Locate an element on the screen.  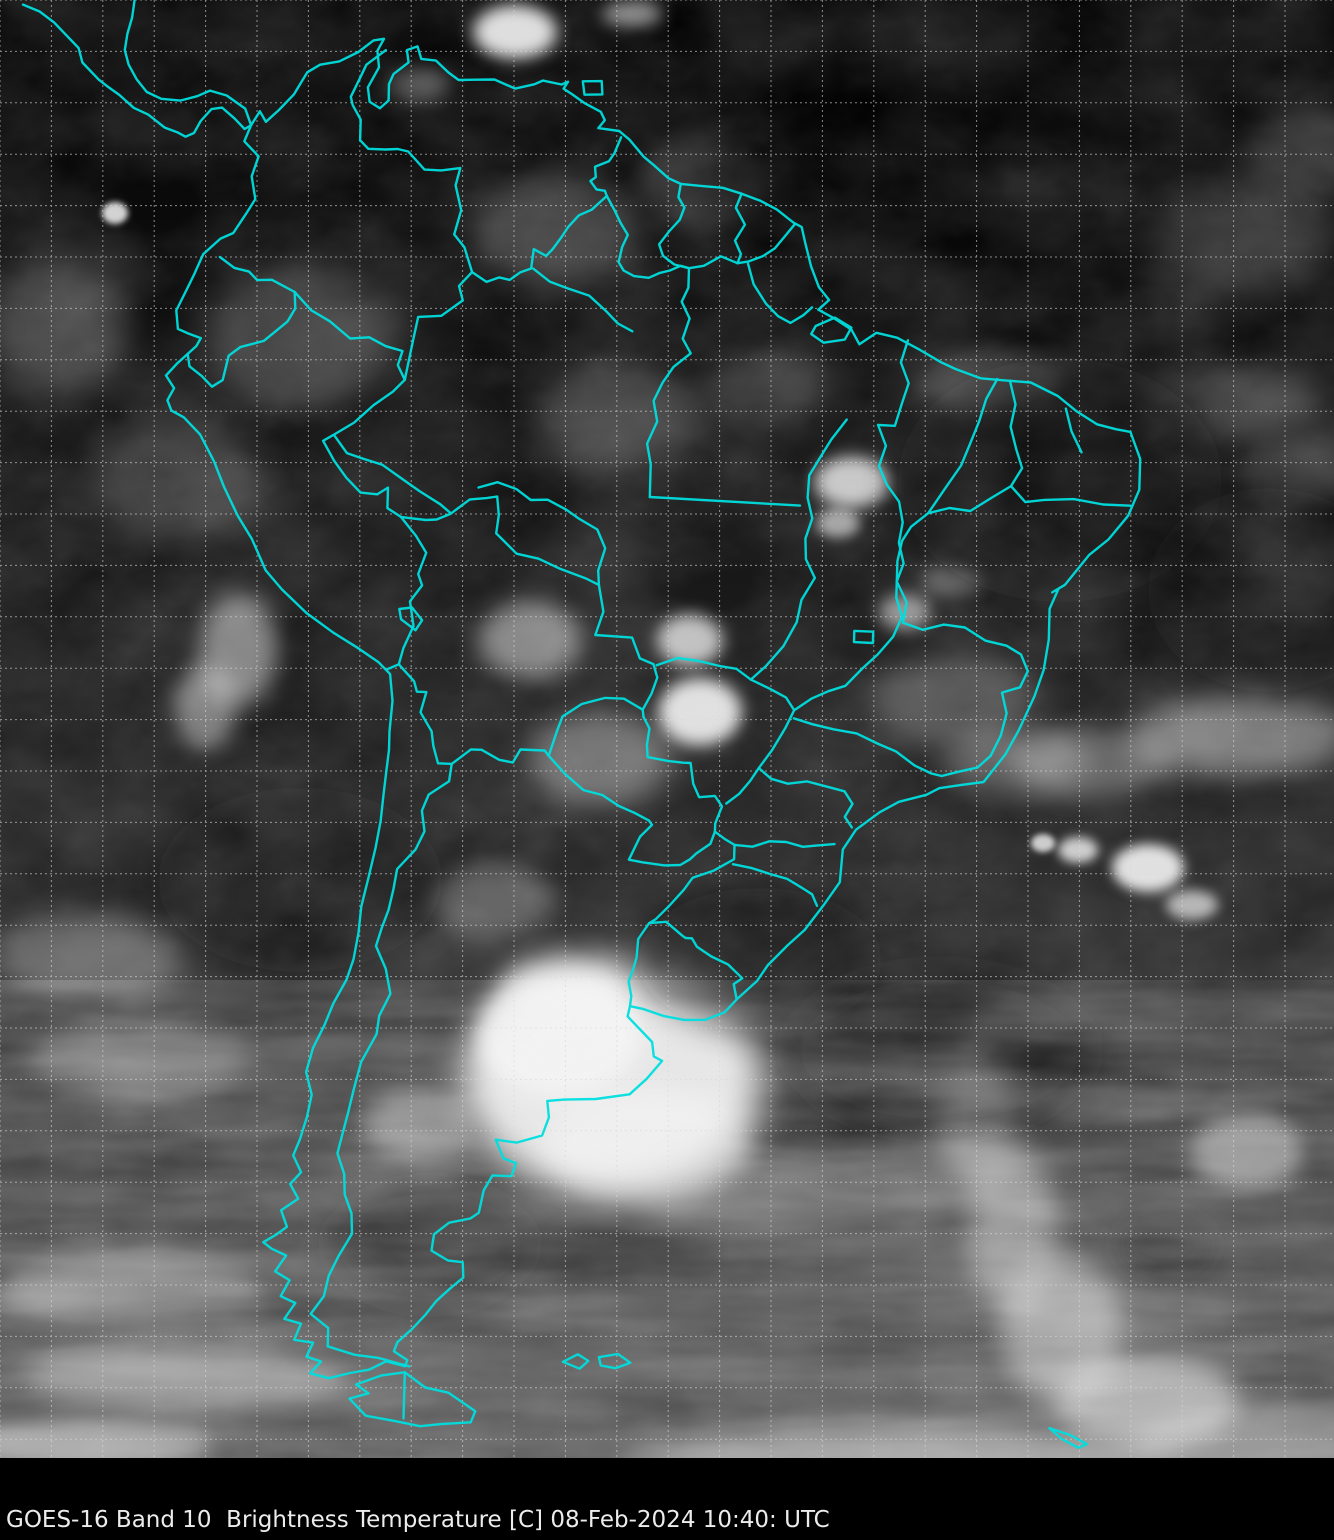
border-ecuador-peru is located at coordinates (241, 339).